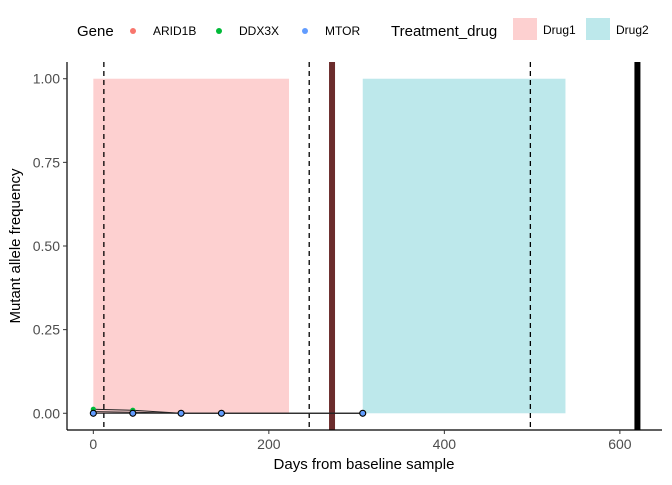  What do you see at coordinates (525, 29) in the screenshot?
I see `treatment-legend-key-drug1` at bounding box center [525, 29].